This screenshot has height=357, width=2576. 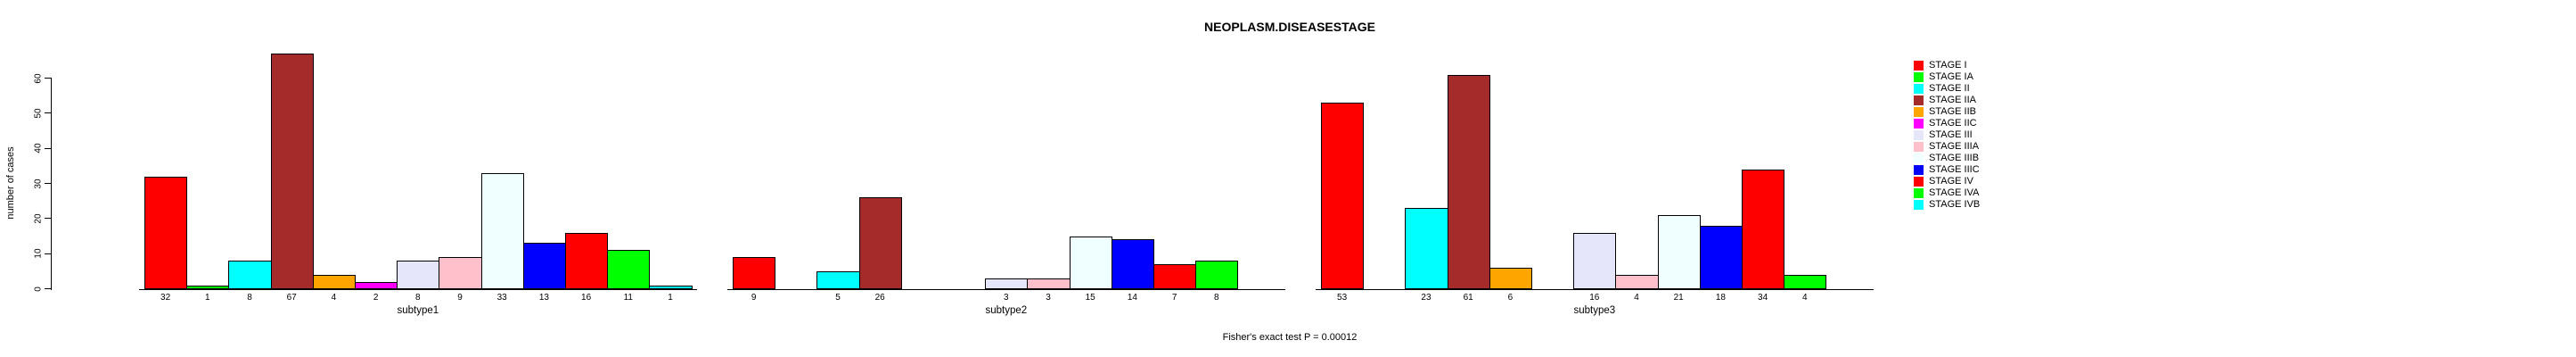 What do you see at coordinates (1955, 204) in the screenshot?
I see `legend-label: STAGE IVB` at bounding box center [1955, 204].